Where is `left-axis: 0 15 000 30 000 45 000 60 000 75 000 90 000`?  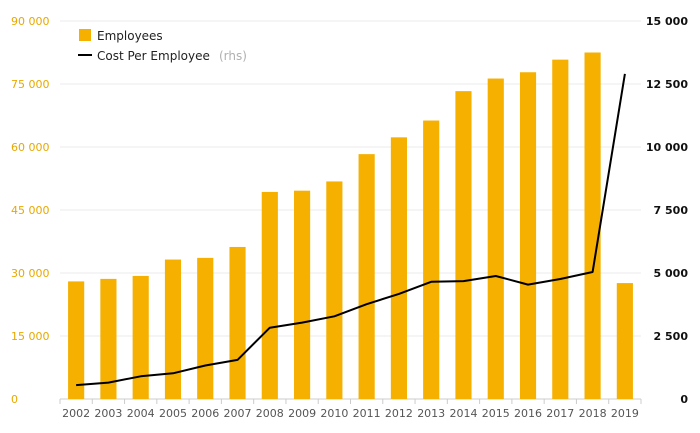 left-axis: 0 15 000 30 000 45 000 60 000 75 000 90 000 is located at coordinates (30, 210).